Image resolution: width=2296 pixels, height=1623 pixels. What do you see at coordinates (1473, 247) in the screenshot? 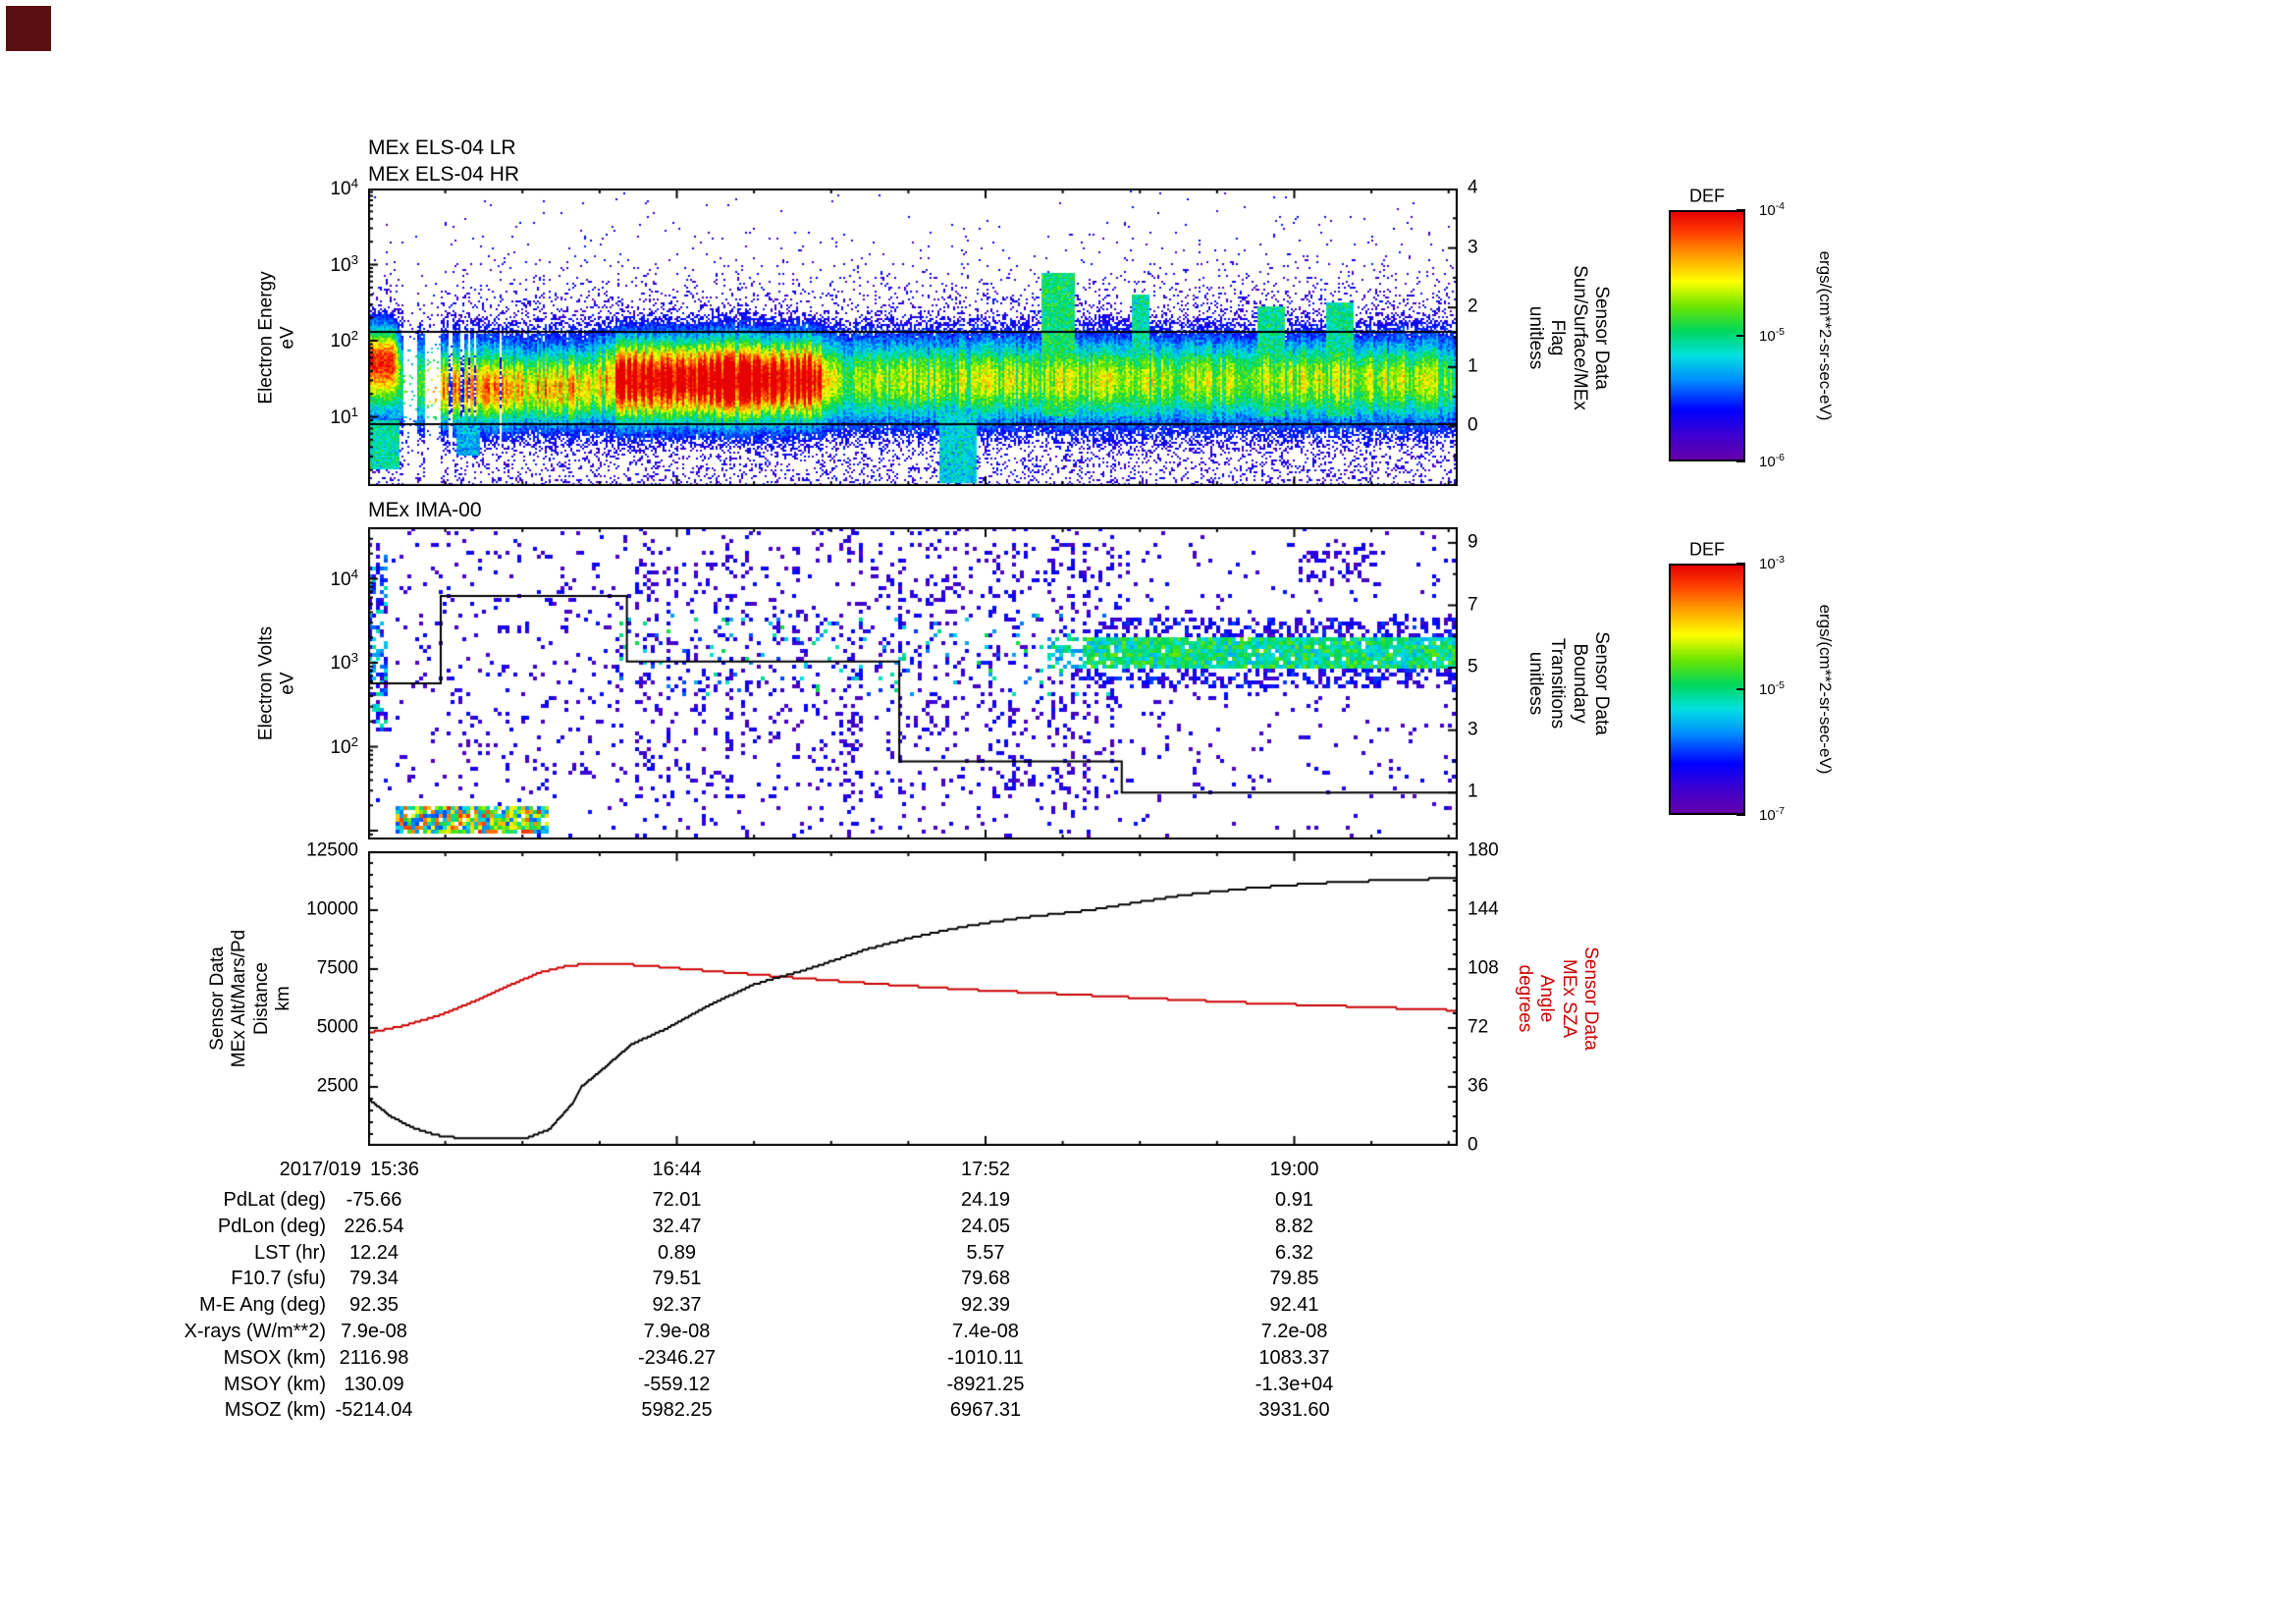
I see `els-right-tick-label: 3` at bounding box center [1473, 247].